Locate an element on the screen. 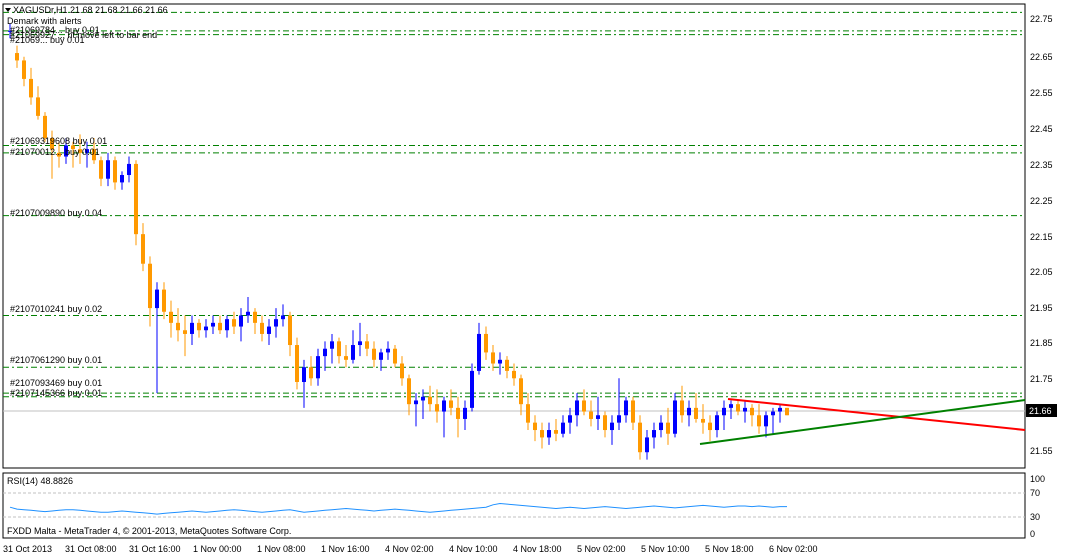  rsi-pane is located at coordinates (514, 505).